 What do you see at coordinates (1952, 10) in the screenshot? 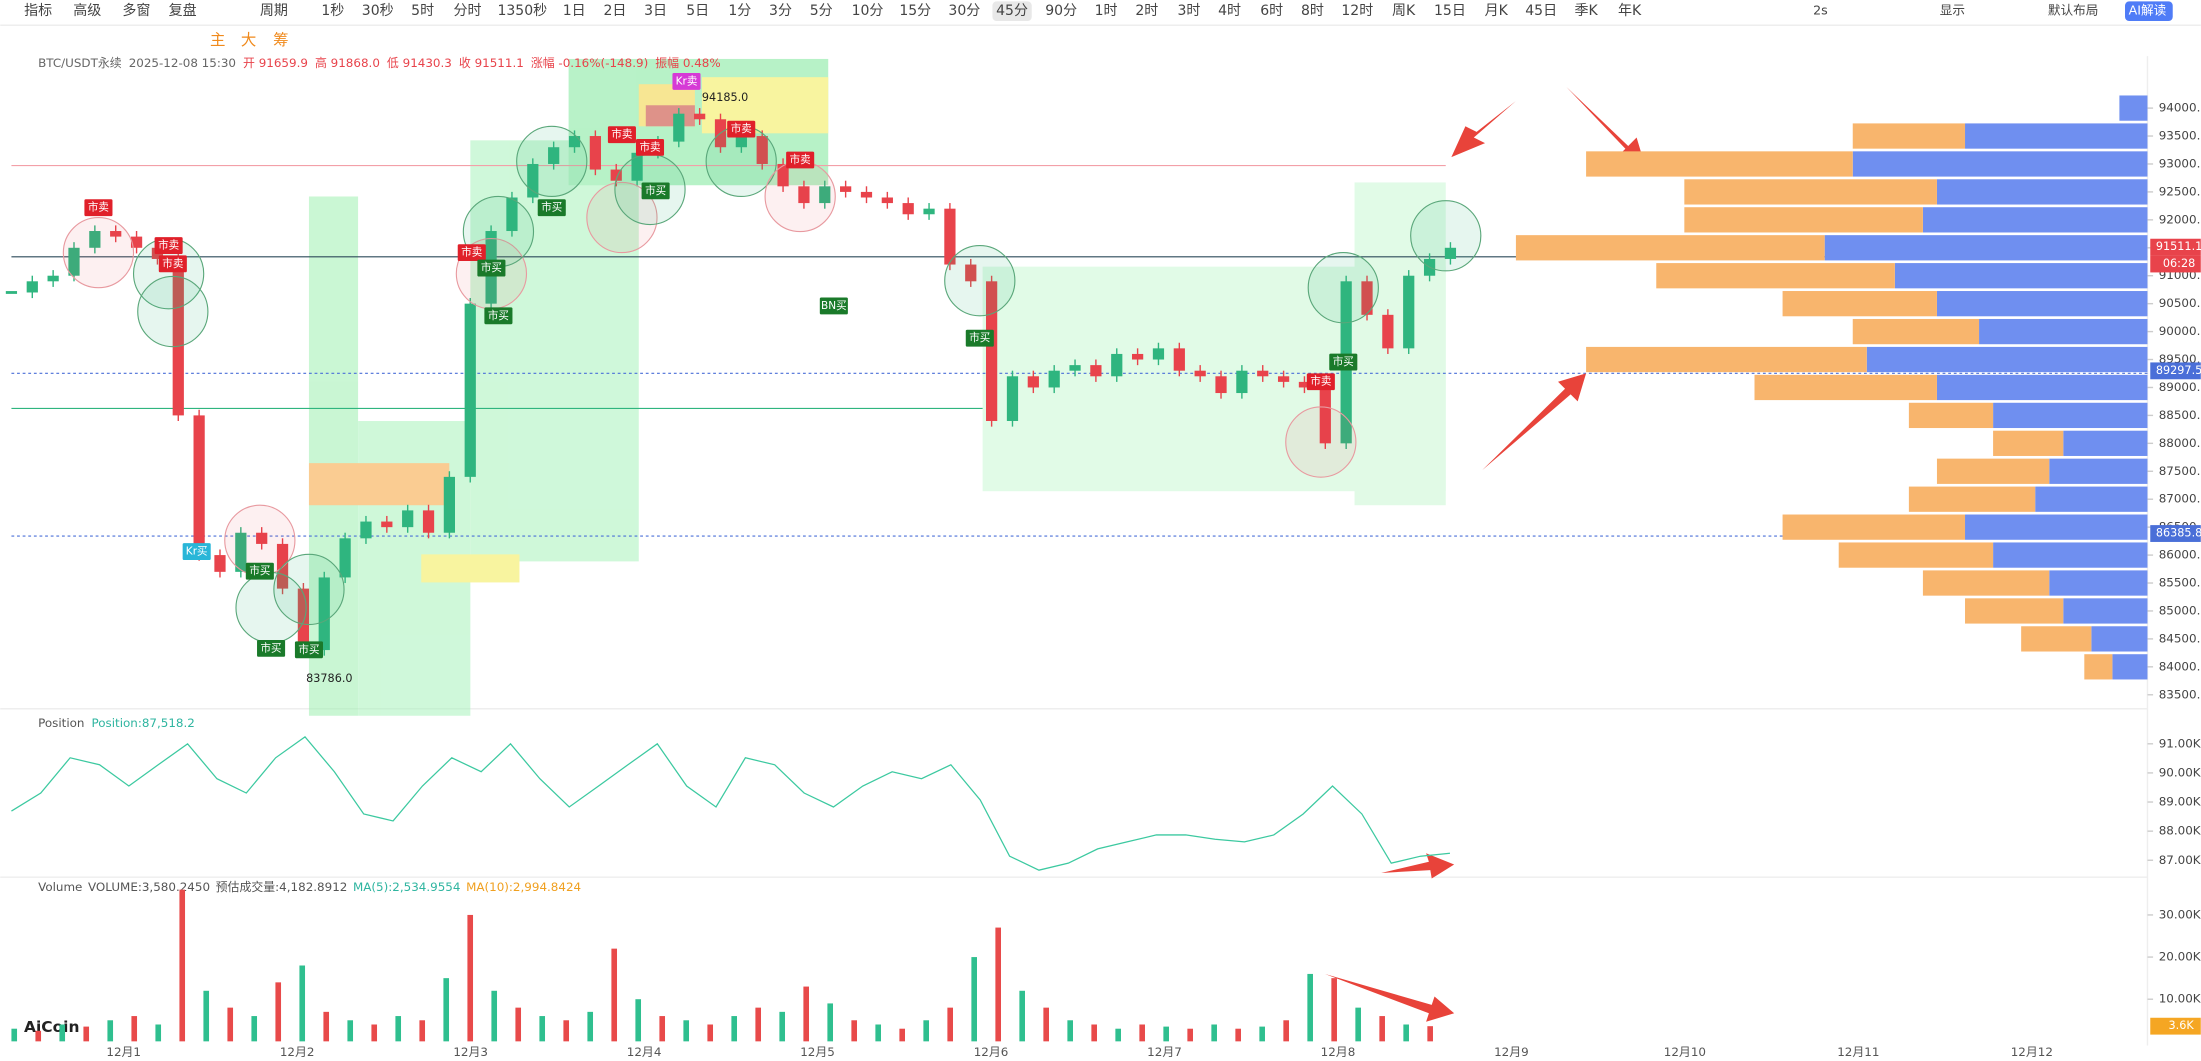
I see `toolbar-item: 显示` at bounding box center [1952, 10].